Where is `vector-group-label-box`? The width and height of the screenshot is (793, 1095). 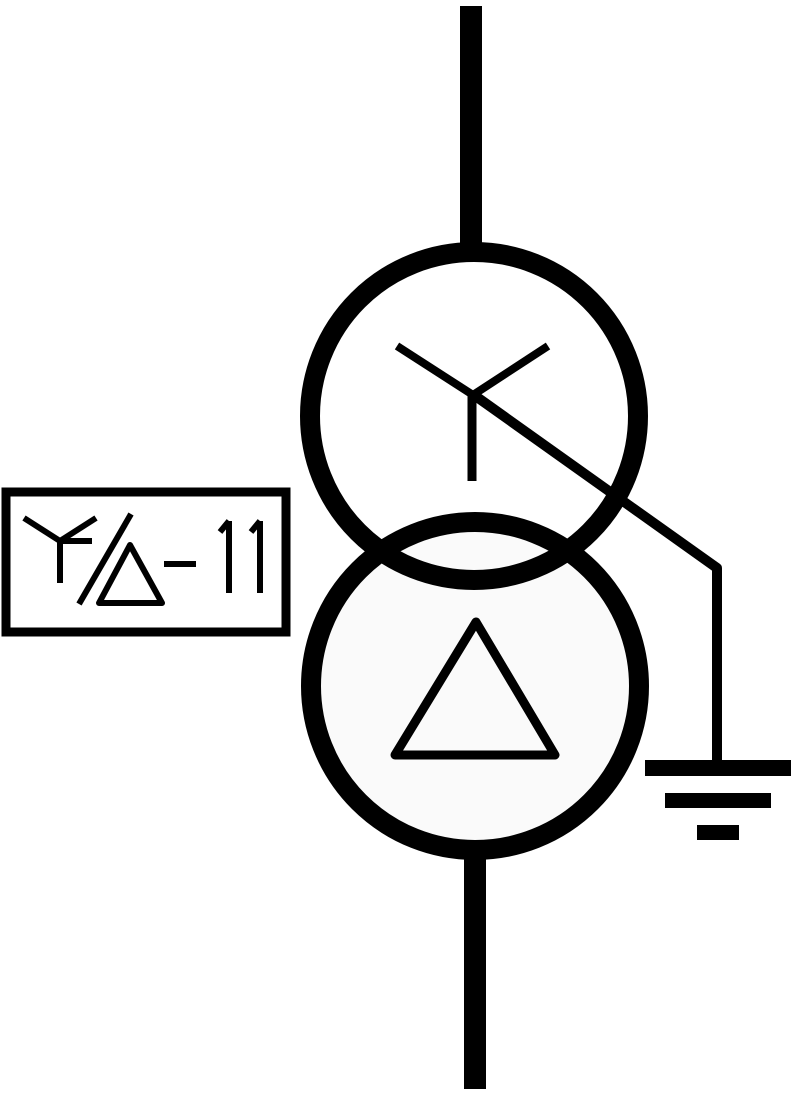 vector-group-label-box is located at coordinates (146, 562).